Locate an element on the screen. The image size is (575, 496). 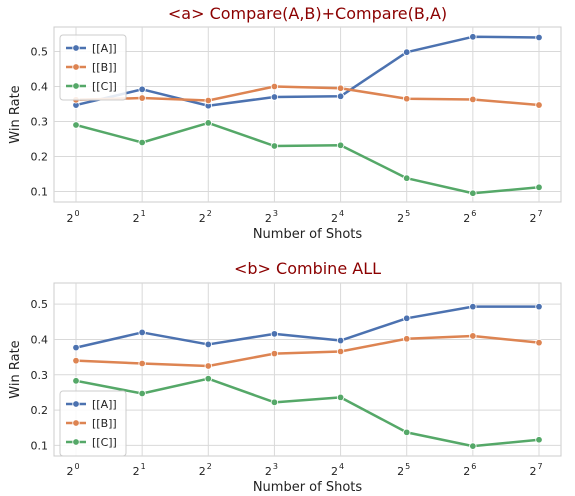
legend-item: [[A]] is located at coordinates (91, 48).